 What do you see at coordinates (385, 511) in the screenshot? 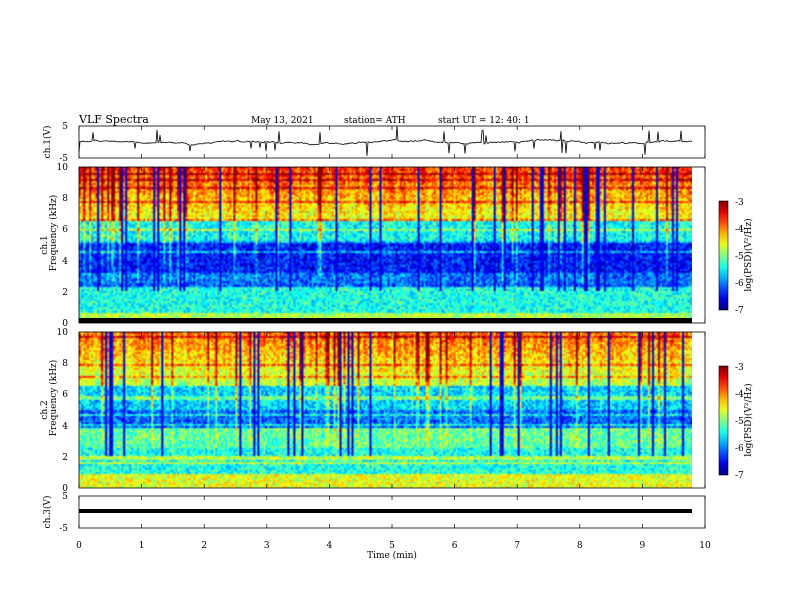
I see `ch3-waveform-line` at bounding box center [385, 511].